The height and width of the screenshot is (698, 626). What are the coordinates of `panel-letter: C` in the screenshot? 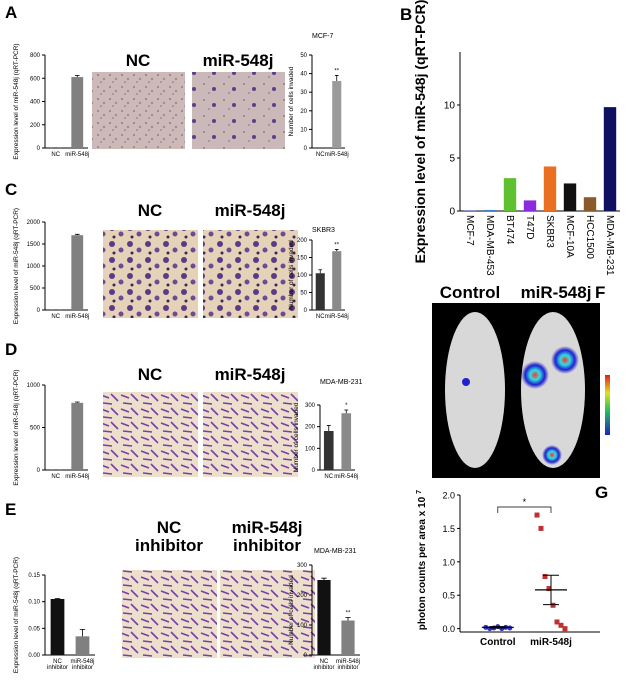 It's located at (11, 189).